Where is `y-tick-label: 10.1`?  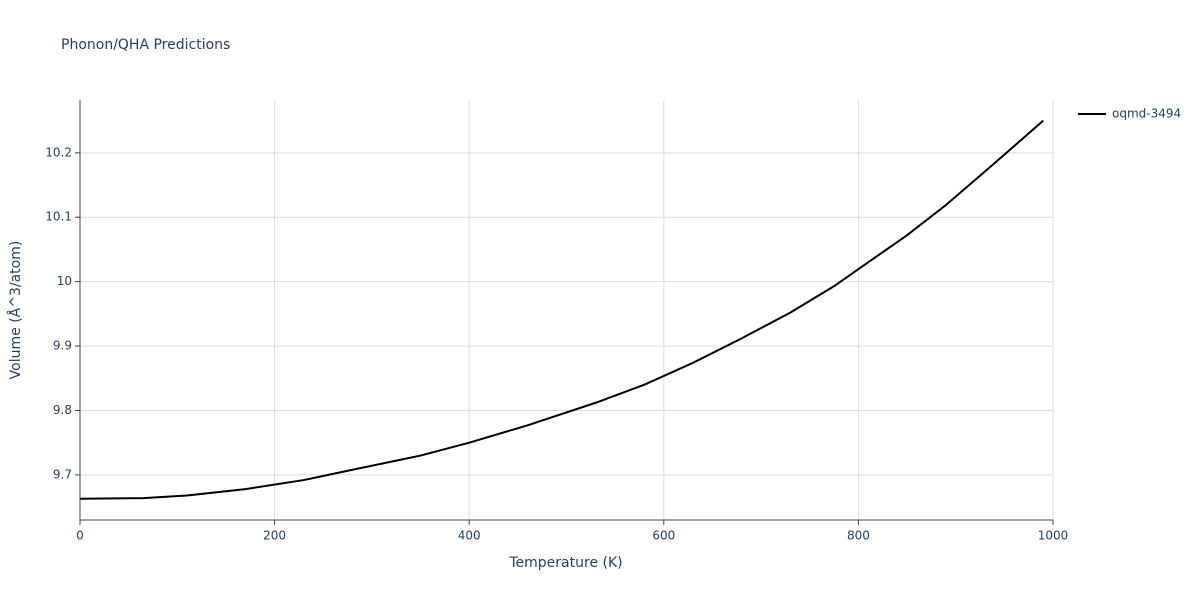 y-tick-label: 10.1 is located at coordinates (58, 217).